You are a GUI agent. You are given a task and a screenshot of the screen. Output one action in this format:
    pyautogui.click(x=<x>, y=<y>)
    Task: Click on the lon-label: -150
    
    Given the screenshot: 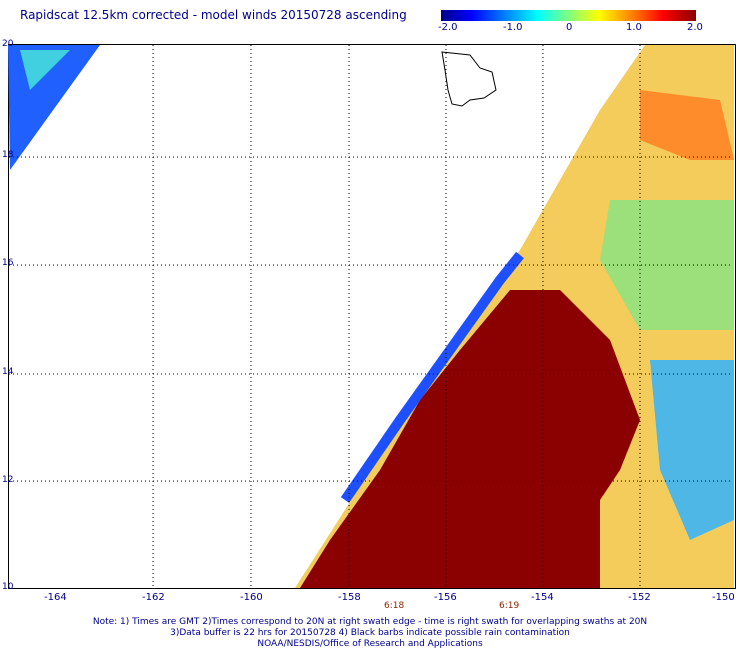 What is the action you would take?
    pyautogui.click(x=723, y=597)
    